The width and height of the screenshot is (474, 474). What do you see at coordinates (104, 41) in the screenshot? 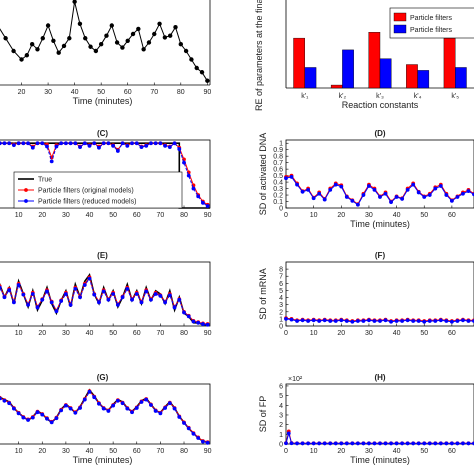
I see `series-line-data` at bounding box center [104, 41].